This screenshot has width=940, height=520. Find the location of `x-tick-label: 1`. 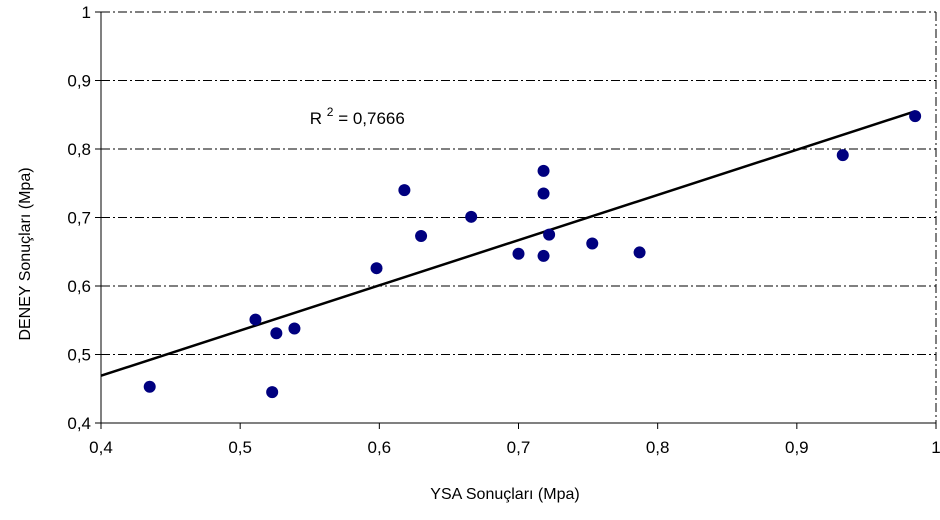

x-tick-label: 1 is located at coordinates (935, 447).